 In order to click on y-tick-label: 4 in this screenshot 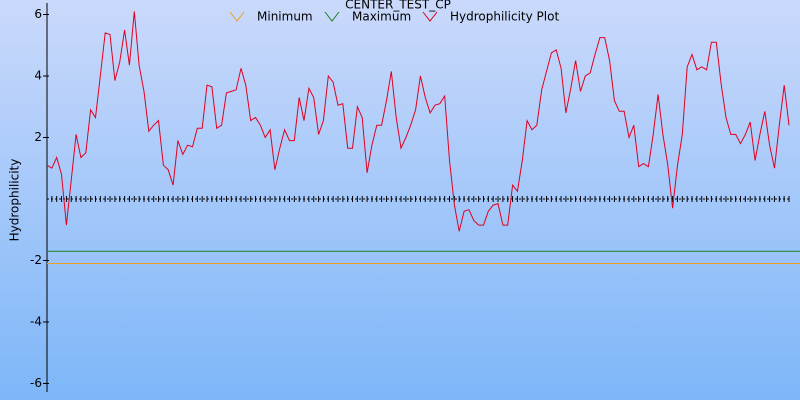, I will do `click(38, 75)`.